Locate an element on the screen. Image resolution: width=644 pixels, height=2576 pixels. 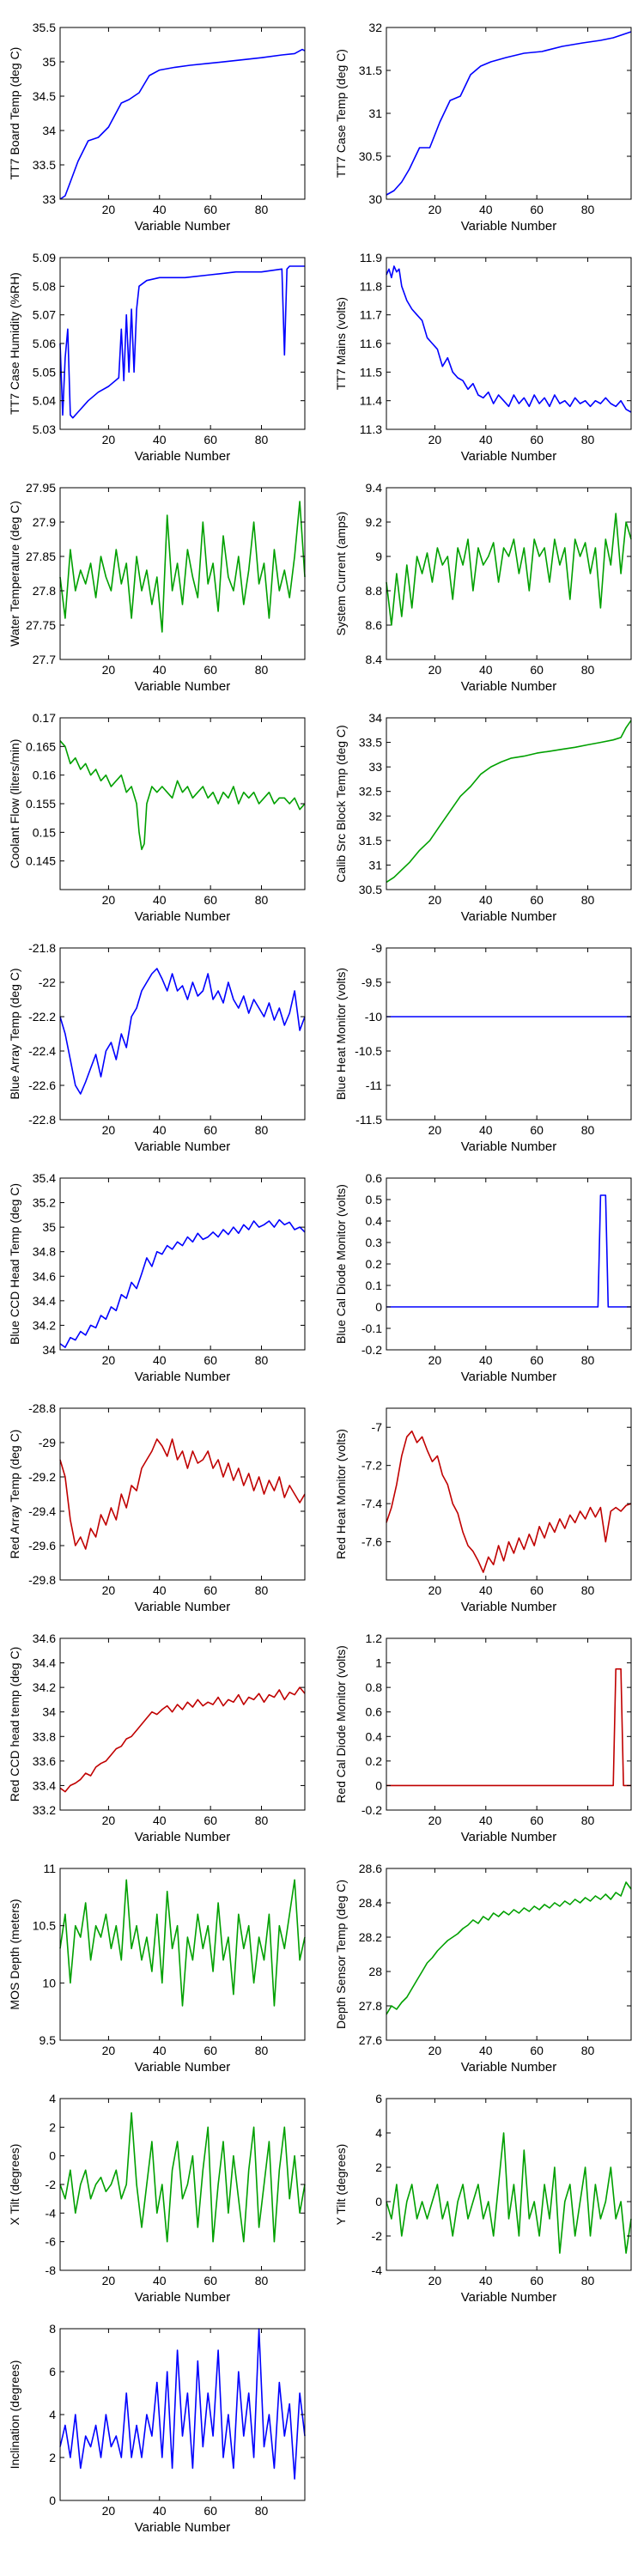
y-tick-label: 35.2 is located at coordinates (44, 1203).